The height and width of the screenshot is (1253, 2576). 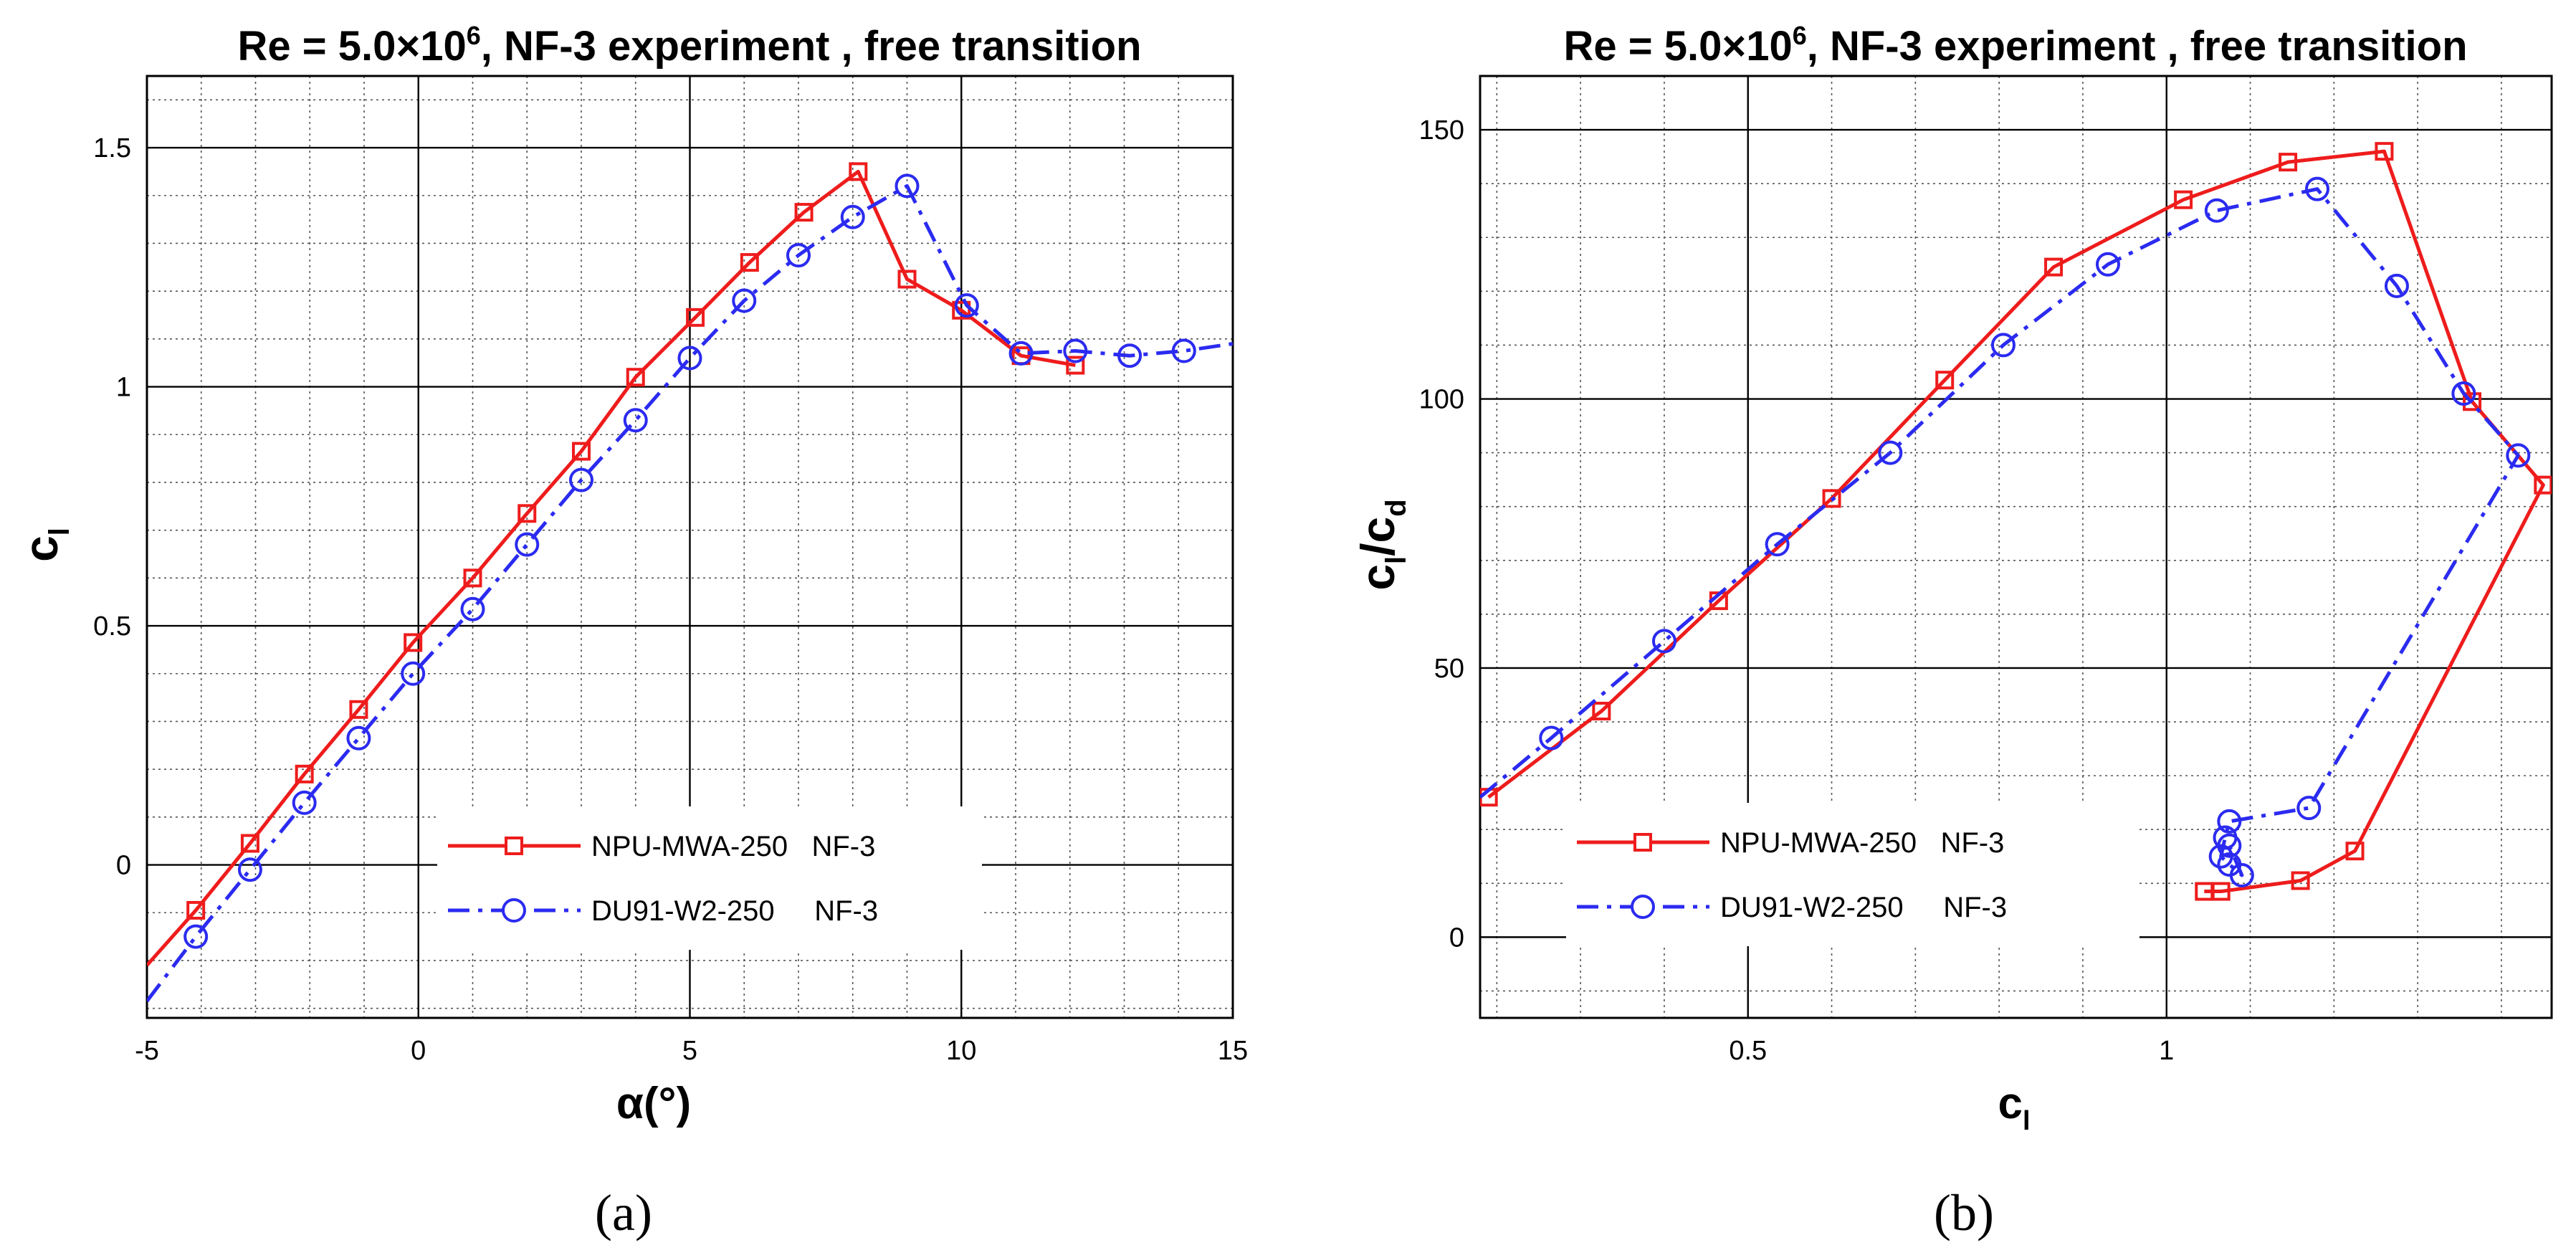 What do you see at coordinates (147, 1051) in the screenshot?
I see `x-tick-label: -5` at bounding box center [147, 1051].